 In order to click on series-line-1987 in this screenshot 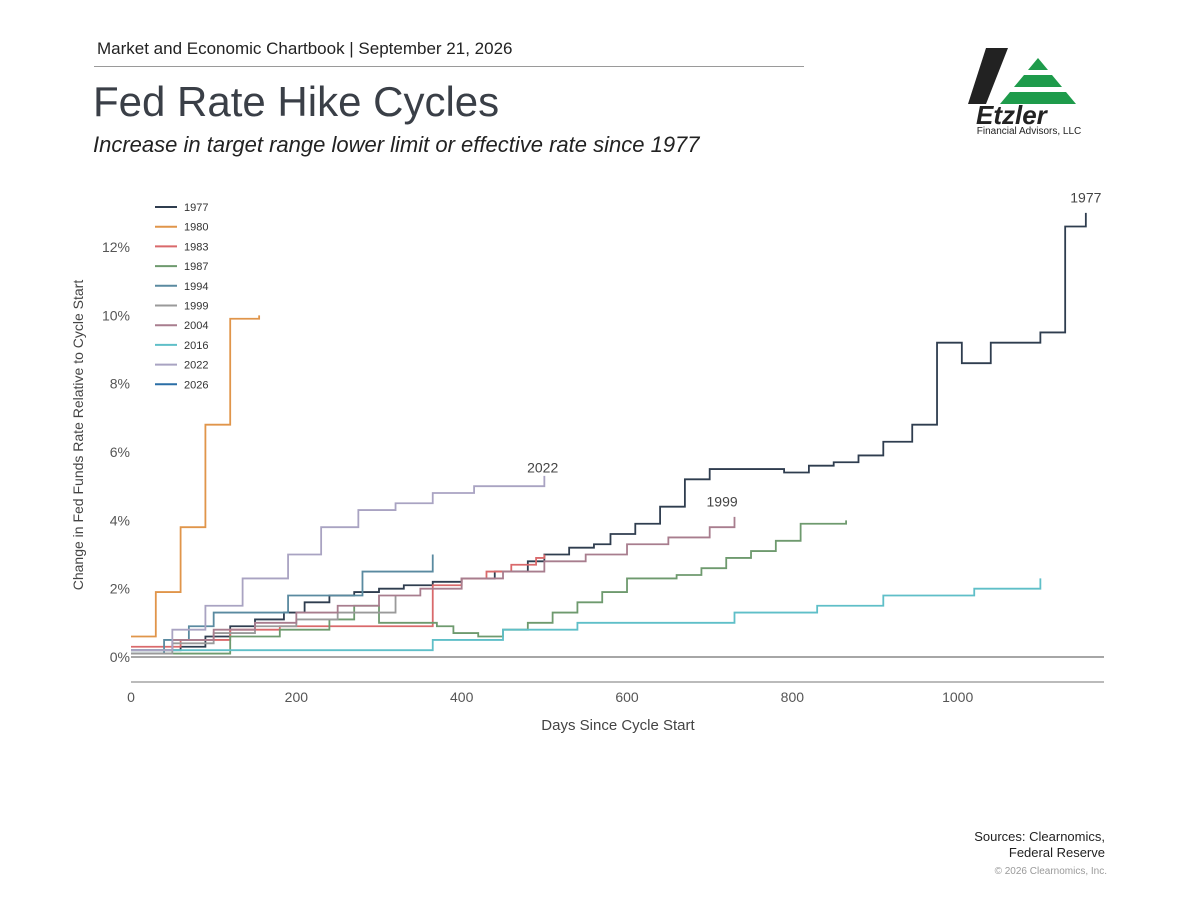, I will do `click(489, 587)`.